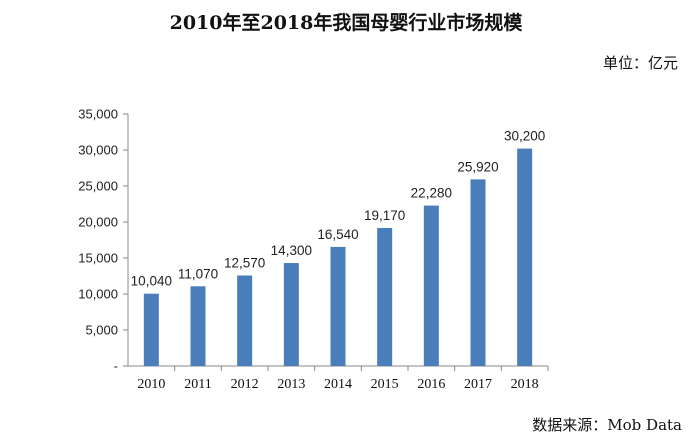 The image size is (692, 444). What do you see at coordinates (478, 384) in the screenshot?
I see `x-tick-label: 2017` at bounding box center [478, 384].